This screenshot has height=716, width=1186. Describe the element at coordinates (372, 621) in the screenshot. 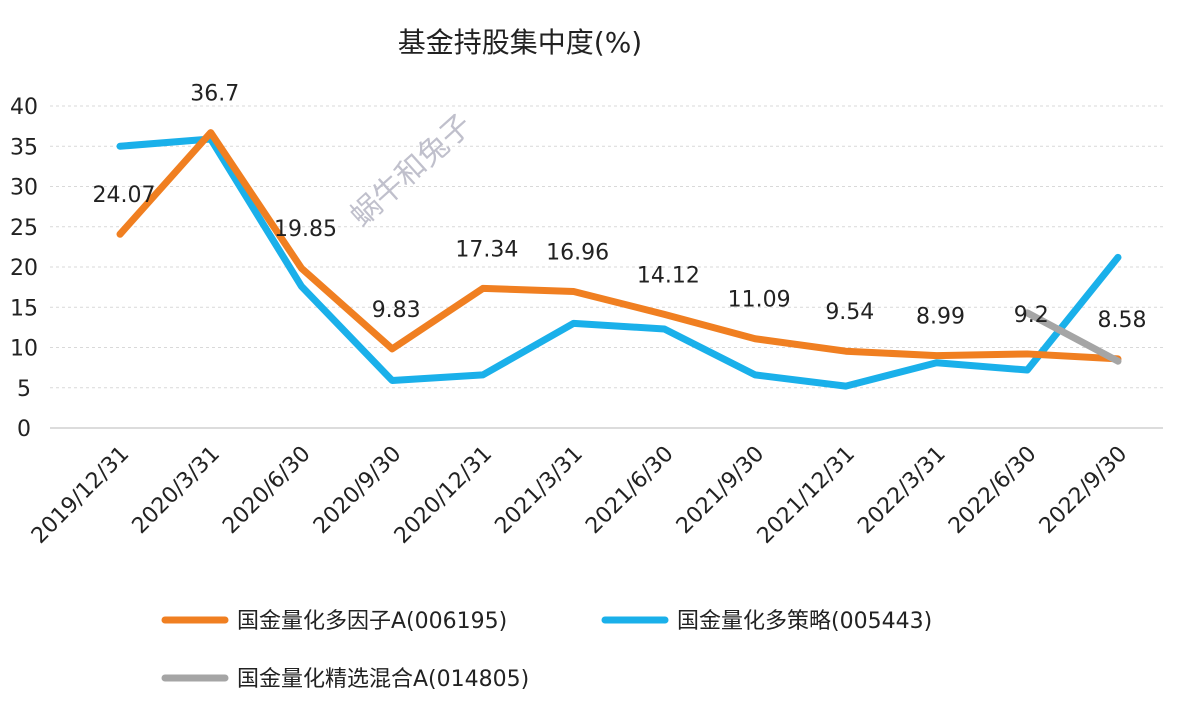

I see `legend-label: 国金量化多因子A(006195)` at that location.